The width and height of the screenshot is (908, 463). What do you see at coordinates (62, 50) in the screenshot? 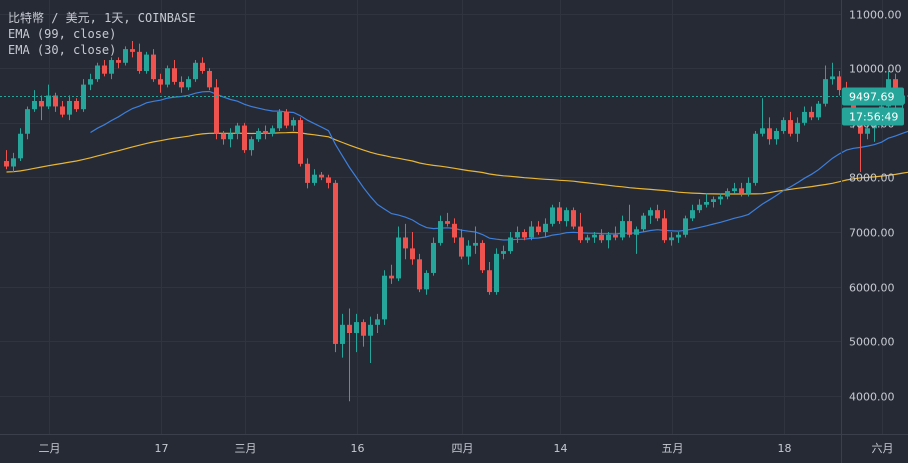
I see `legend-ema30: EMA (30, close)` at bounding box center [62, 50].